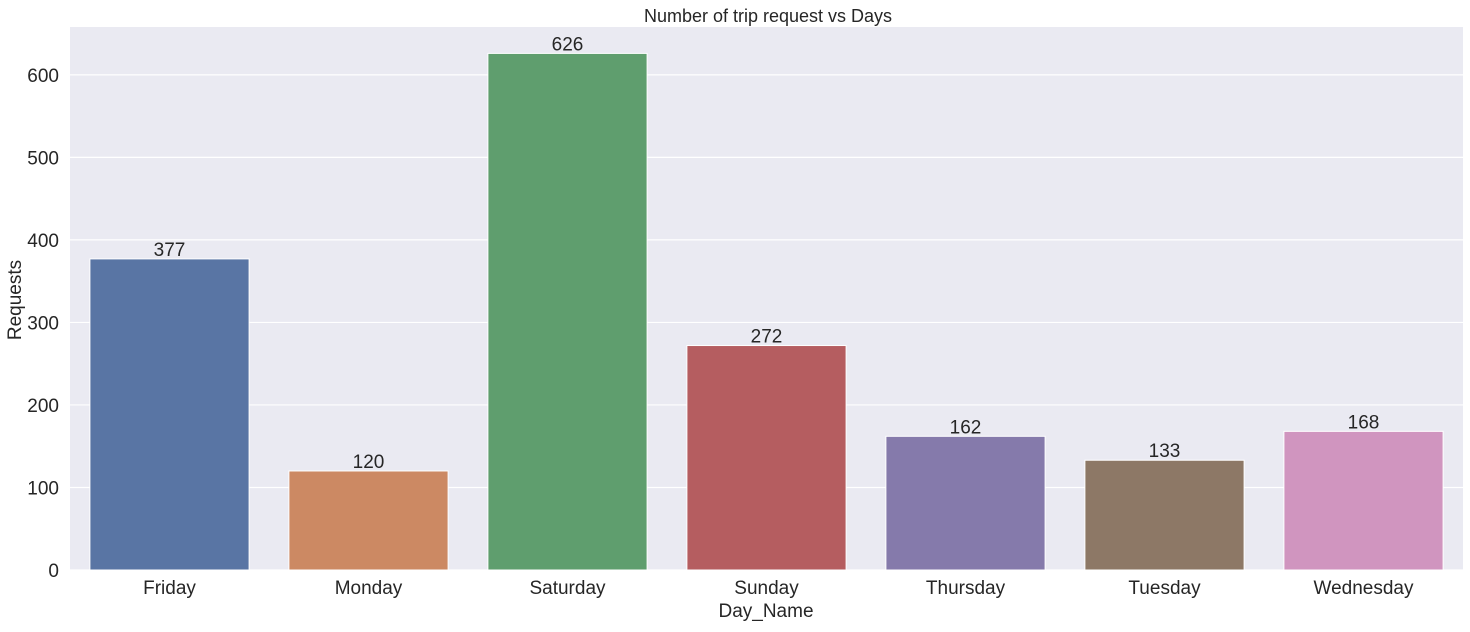 The height and width of the screenshot is (632, 1470). Describe the element at coordinates (766, 458) in the screenshot. I see `bar-sunday` at that location.